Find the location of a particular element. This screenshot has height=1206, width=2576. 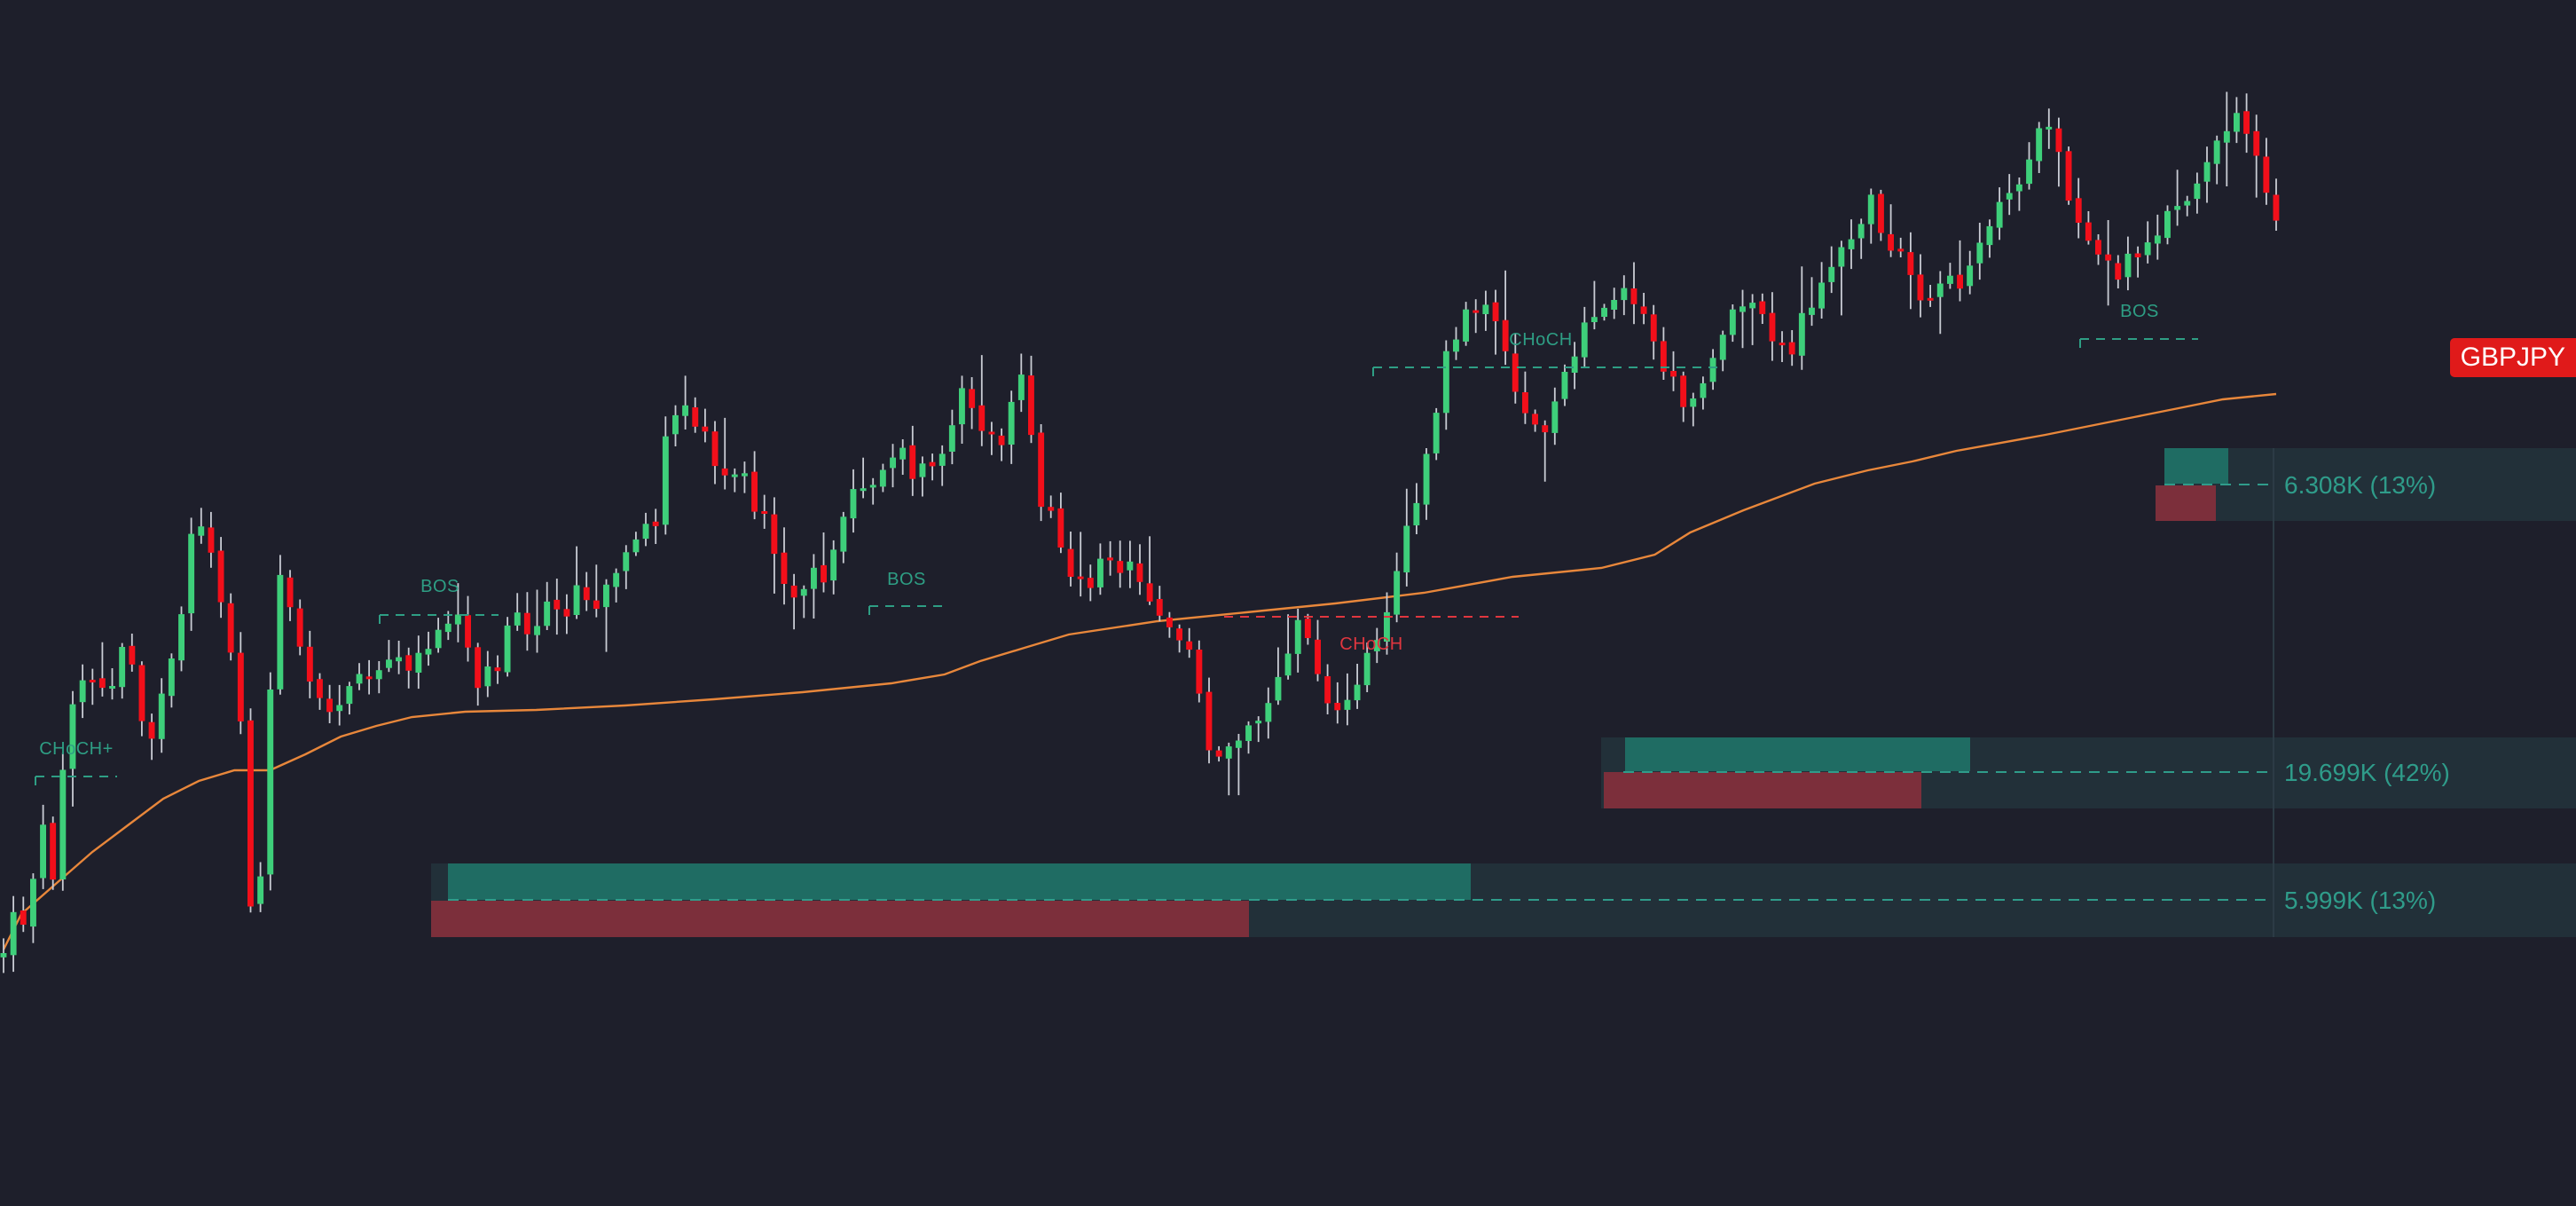

bos-1-label: BOS is located at coordinates (439, 586).